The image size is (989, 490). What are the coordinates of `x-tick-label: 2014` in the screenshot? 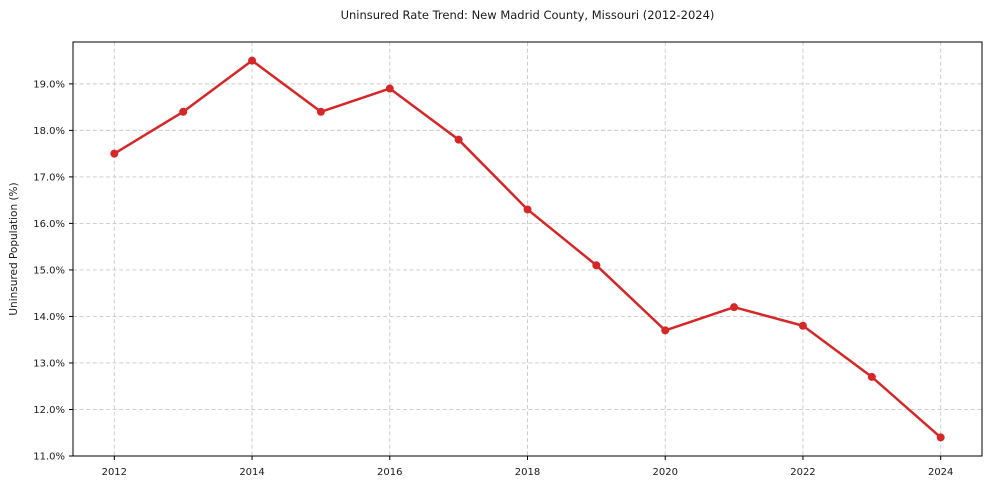 It's located at (251, 472).